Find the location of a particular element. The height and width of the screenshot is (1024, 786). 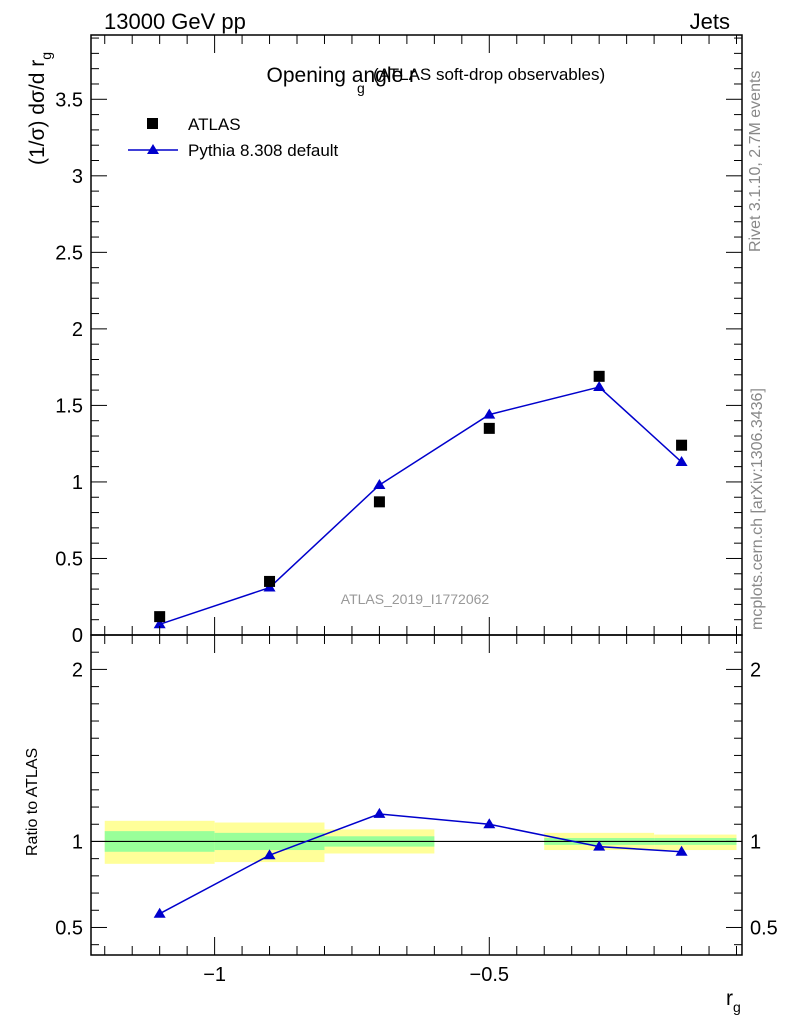

ratio-y-tick-label-right: 1 is located at coordinates (755, 842).